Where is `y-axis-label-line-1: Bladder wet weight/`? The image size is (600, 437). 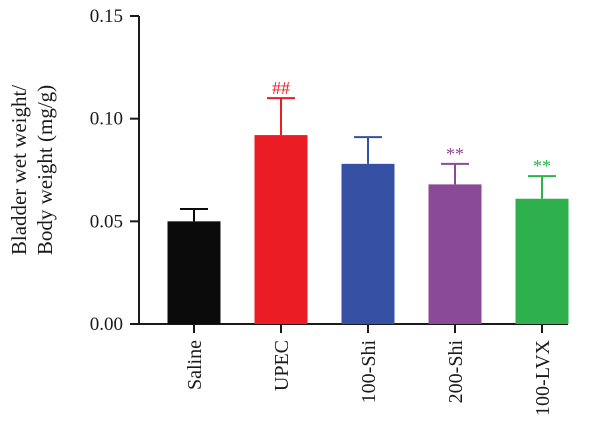 y-axis-label-line-1: Bladder wet weight/ is located at coordinates (19, 170).